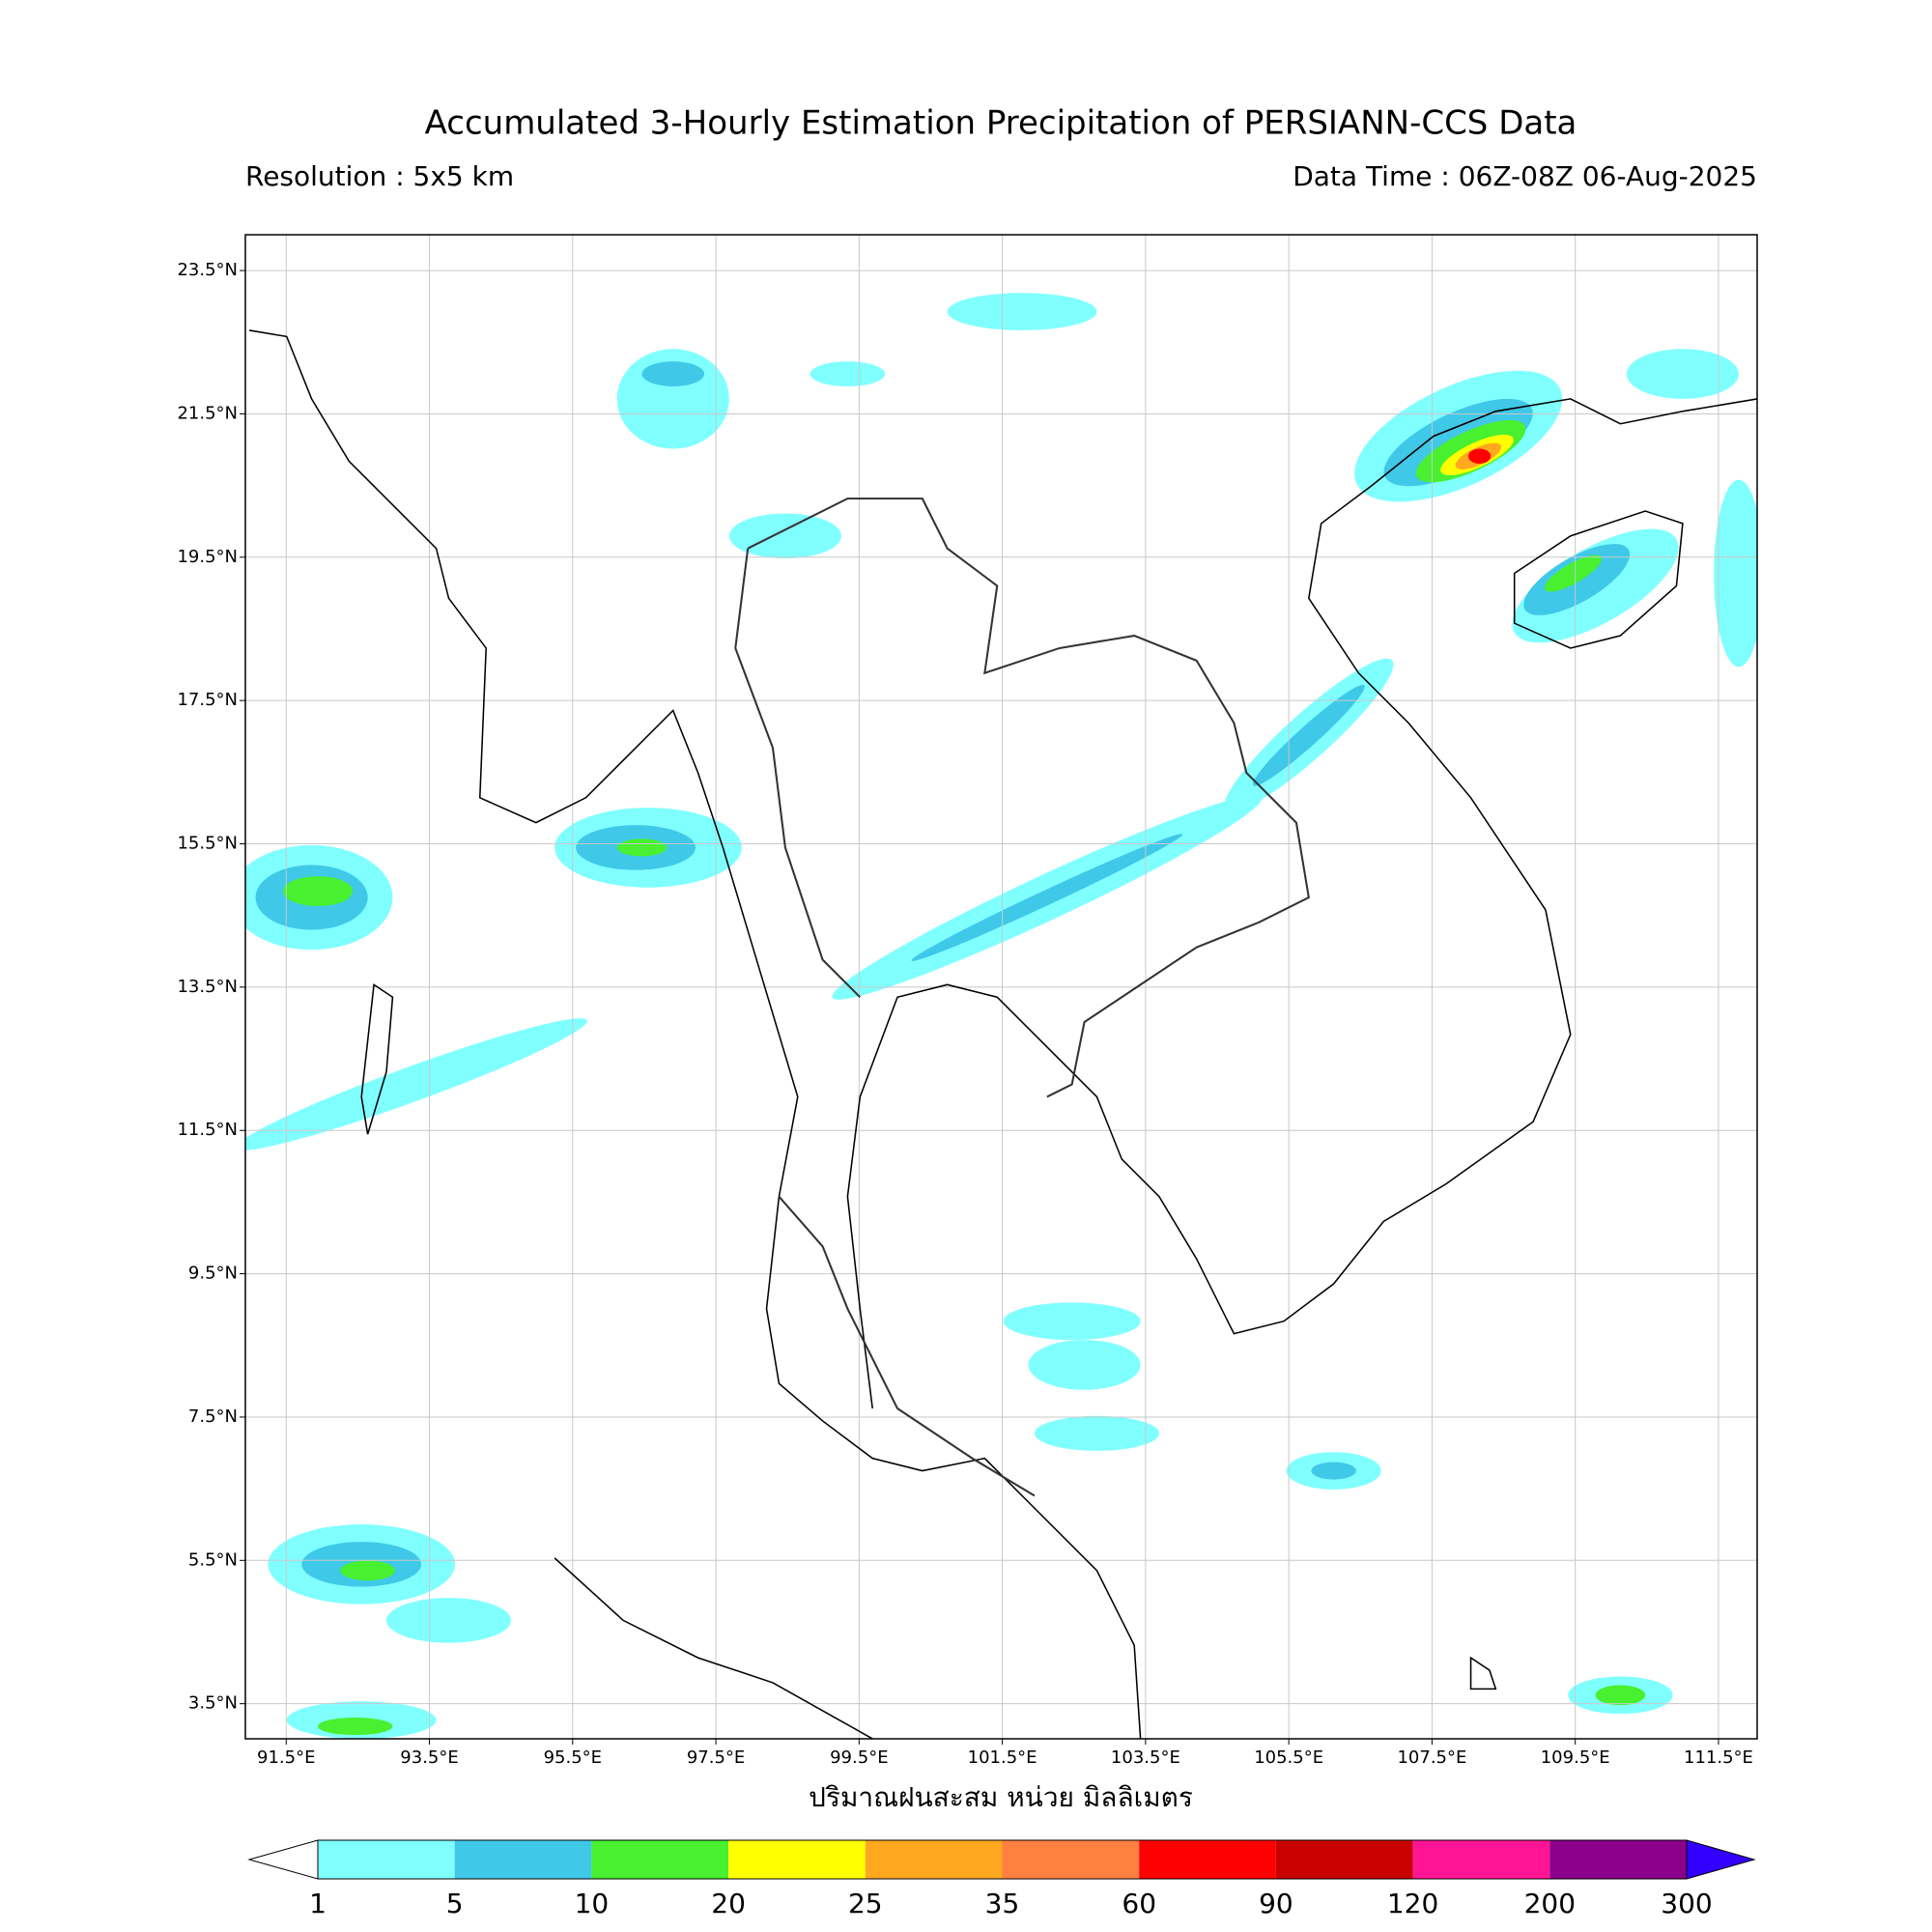 The image size is (1932, 1932). Describe the element at coordinates (1001, 1797) in the screenshot. I see `x-label: ปริมาณฝนสะสม หน่วย มิลลิเมตร` at that location.